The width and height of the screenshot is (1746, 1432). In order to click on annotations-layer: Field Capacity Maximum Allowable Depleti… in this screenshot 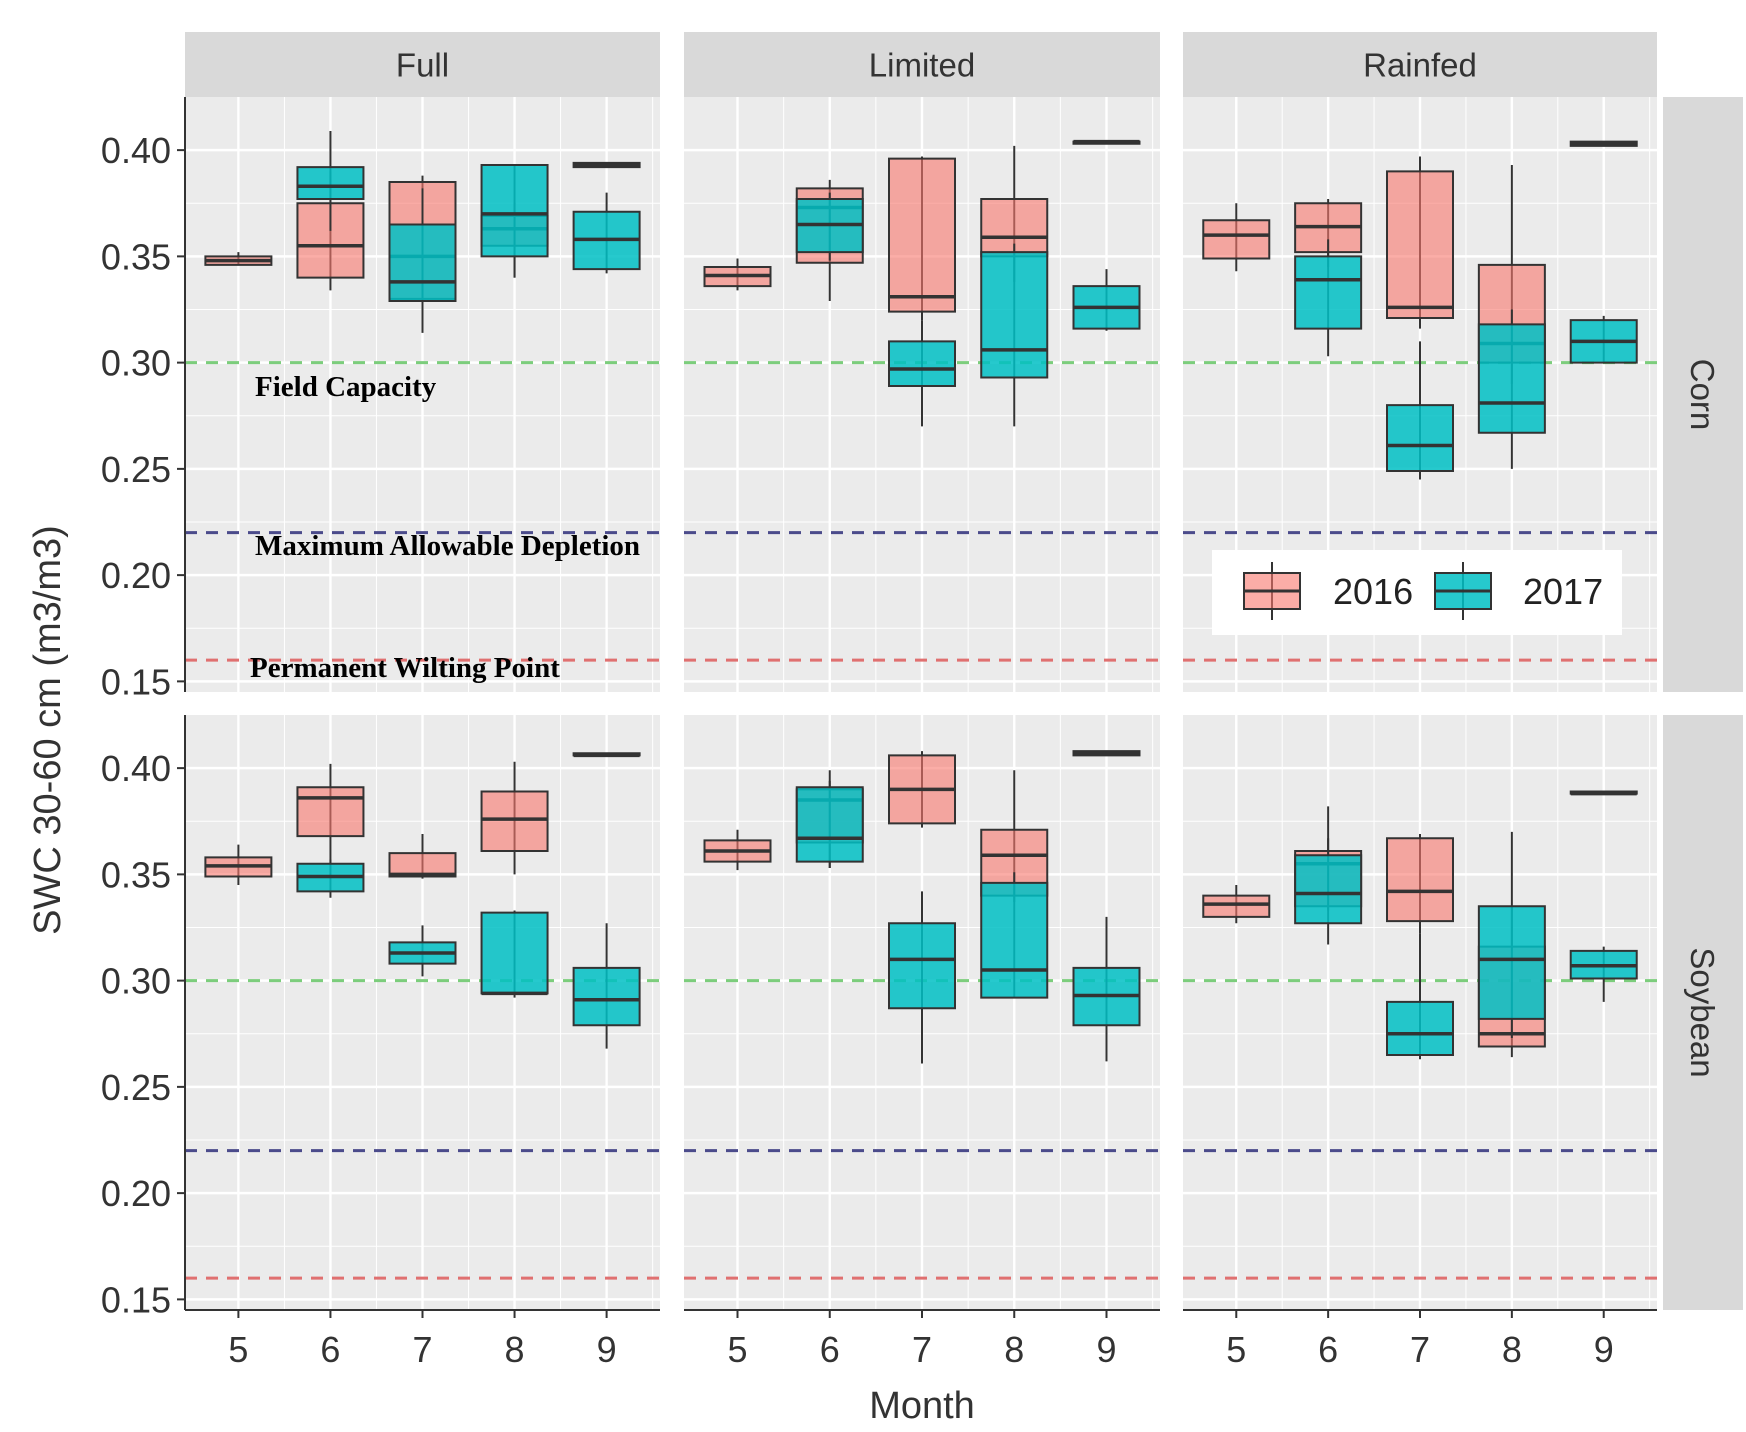, I will do `click(445, 527)`.